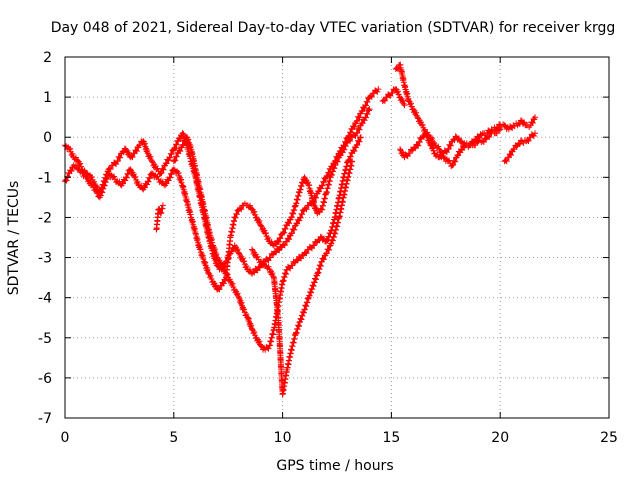  What do you see at coordinates (45, 299) in the screenshot?
I see `y-tick-label: -4` at bounding box center [45, 299].